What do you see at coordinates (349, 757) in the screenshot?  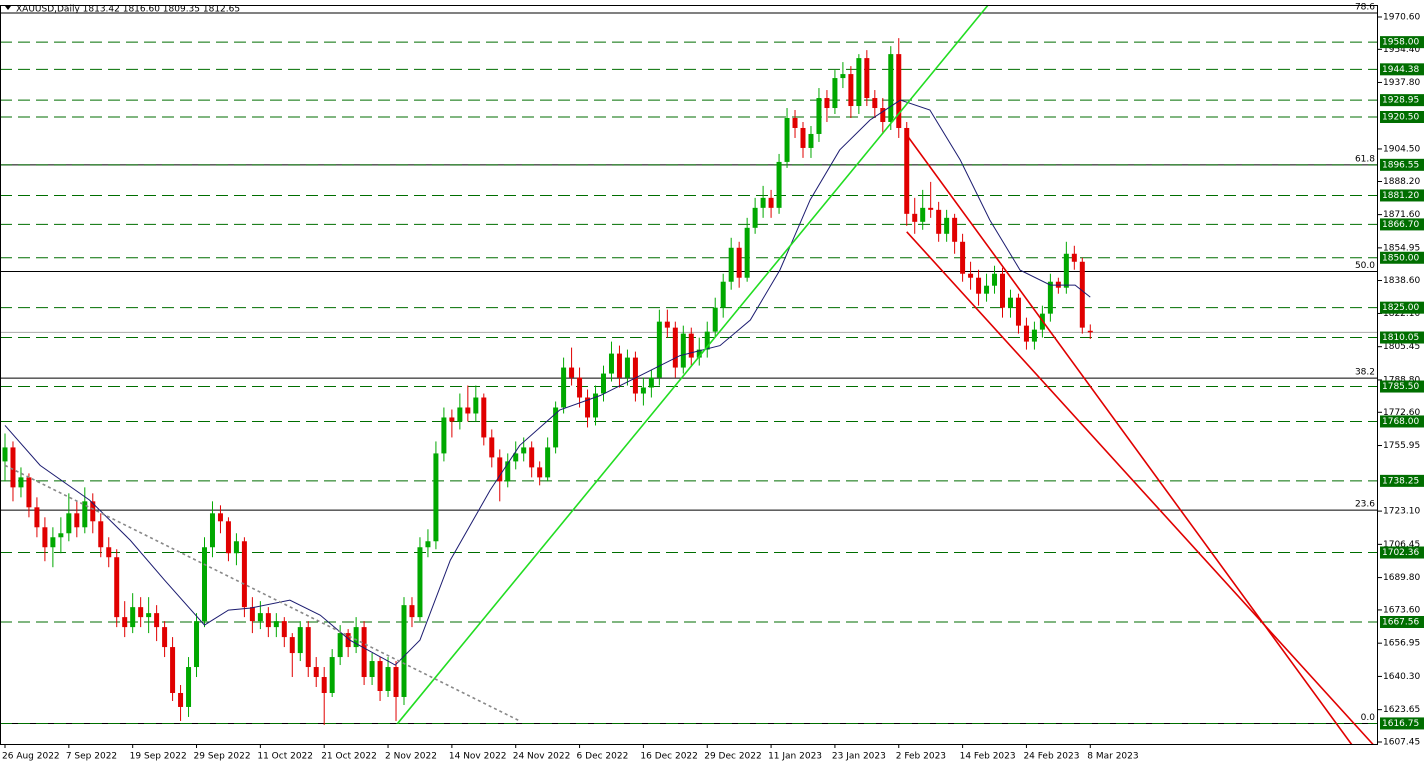 I see `x-tick-label: 21 Oct 2022` at bounding box center [349, 757].